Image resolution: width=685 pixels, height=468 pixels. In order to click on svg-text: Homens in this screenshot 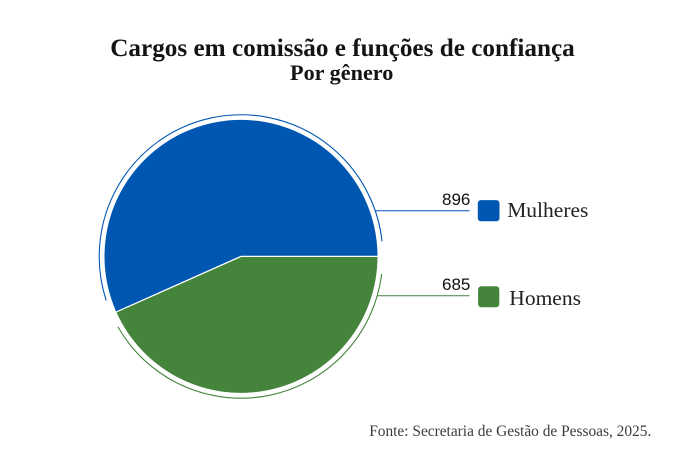, I will do `click(545, 298)`.